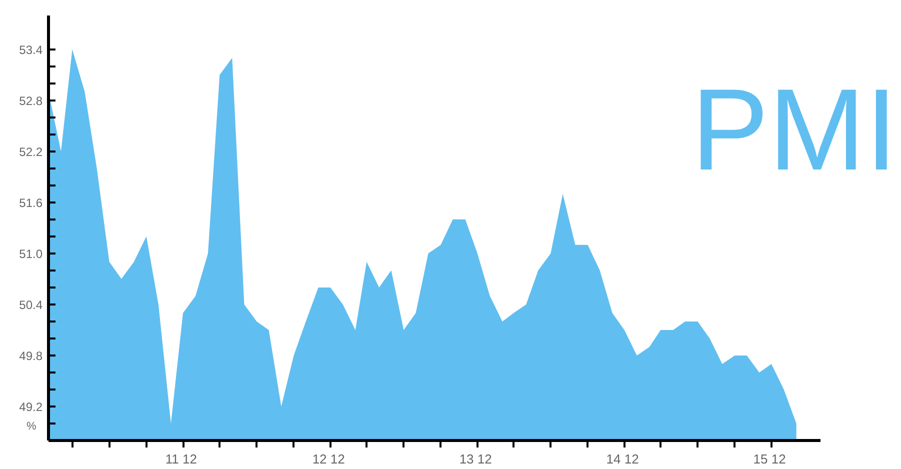  What do you see at coordinates (794, 129) in the screenshot?
I see `chart-title: PMI` at bounding box center [794, 129].